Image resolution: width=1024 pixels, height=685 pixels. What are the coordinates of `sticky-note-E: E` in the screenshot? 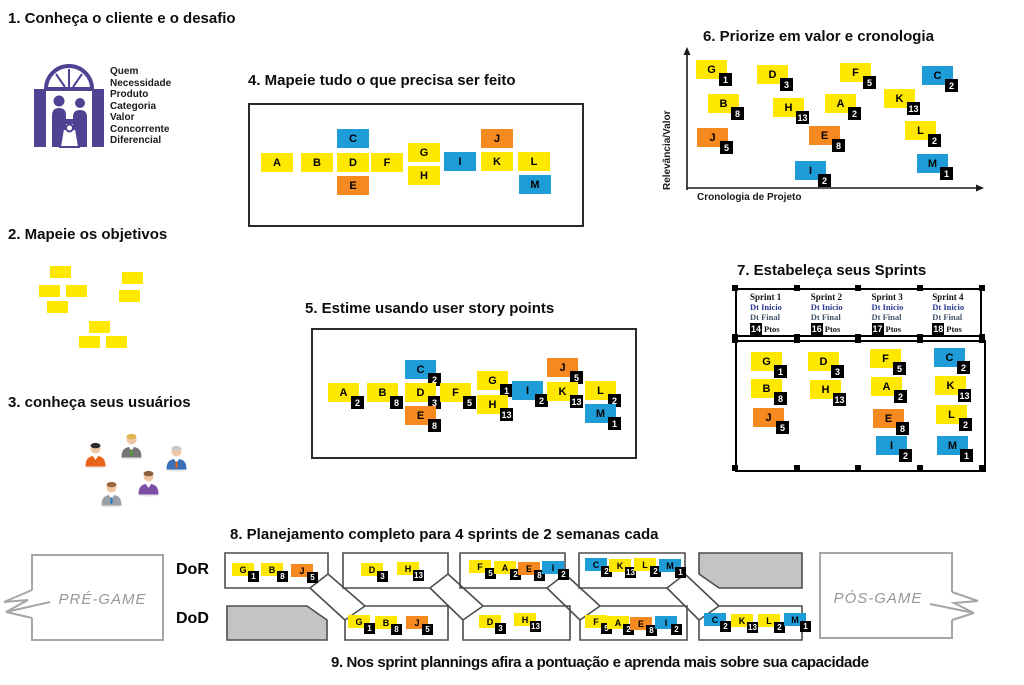 It's located at (353, 185).